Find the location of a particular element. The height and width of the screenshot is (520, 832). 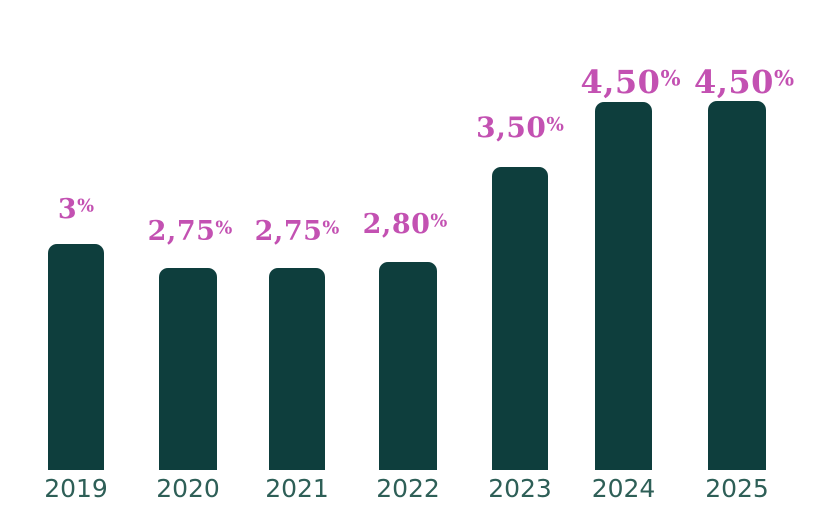

category-label-2024: 2024 is located at coordinates (623, 488).